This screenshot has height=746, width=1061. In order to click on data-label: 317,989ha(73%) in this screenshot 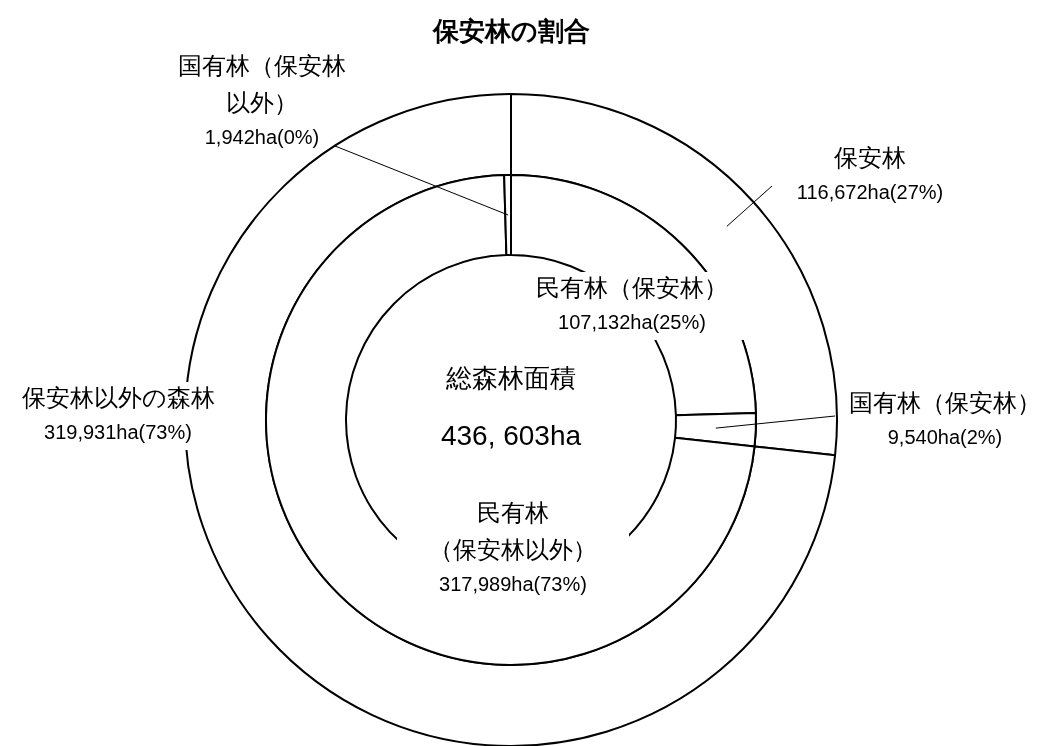, I will do `click(513, 584)`.